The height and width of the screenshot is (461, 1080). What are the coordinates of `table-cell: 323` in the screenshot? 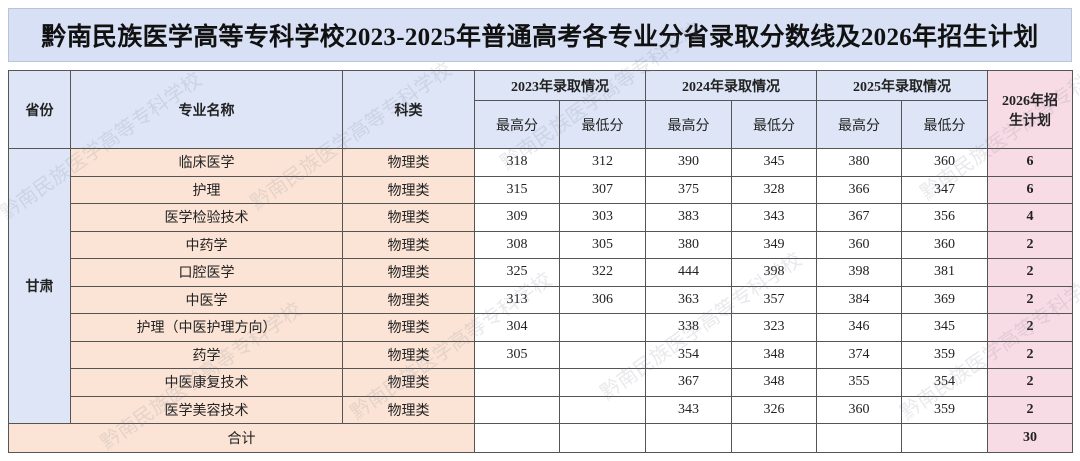 It's located at (774, 327).